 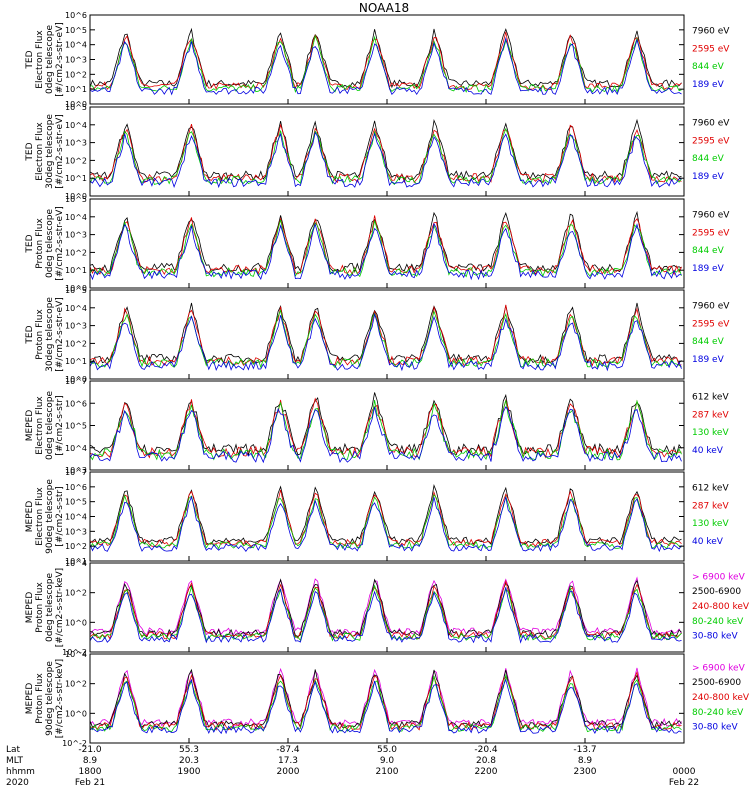 I want to click on time-axis-value: 2200, so click(x=486, y=772).